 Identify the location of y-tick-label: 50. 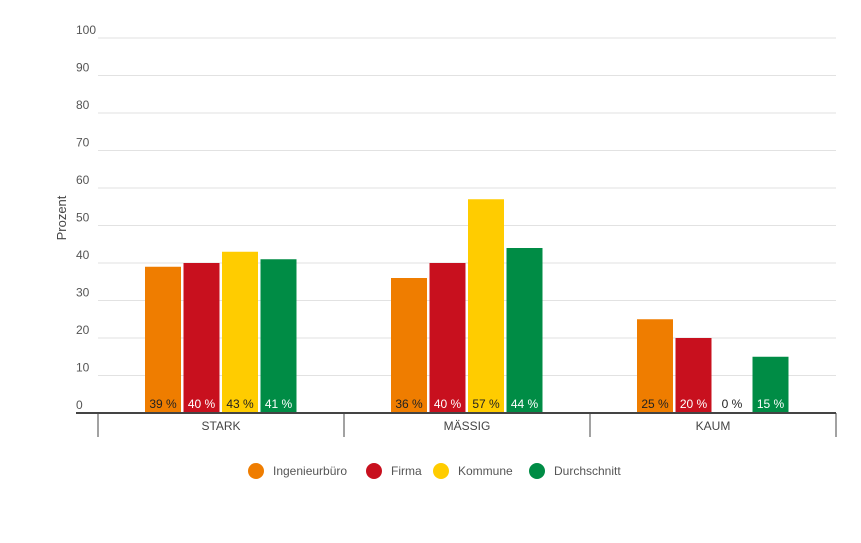
(83, 218).